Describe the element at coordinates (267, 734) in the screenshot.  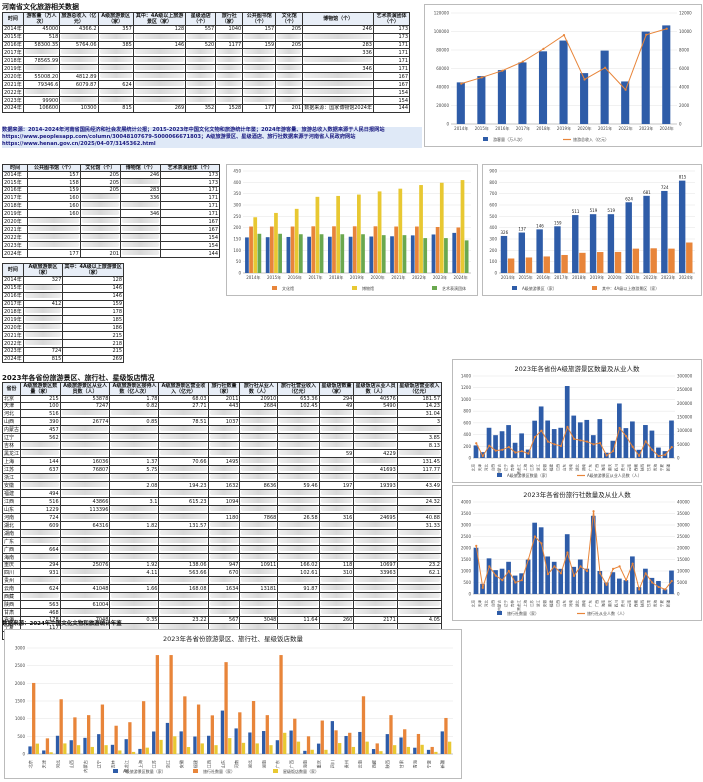
I see `bar-prov_all-s1` at that location.